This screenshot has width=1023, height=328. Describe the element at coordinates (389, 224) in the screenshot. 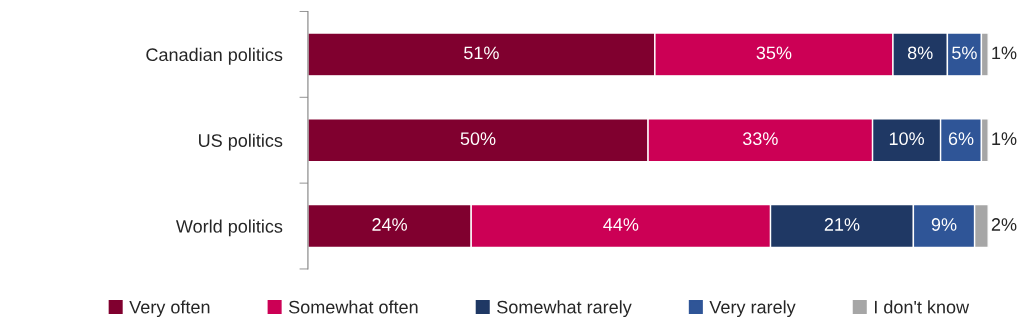

I see `data-label: 24%` at that location.